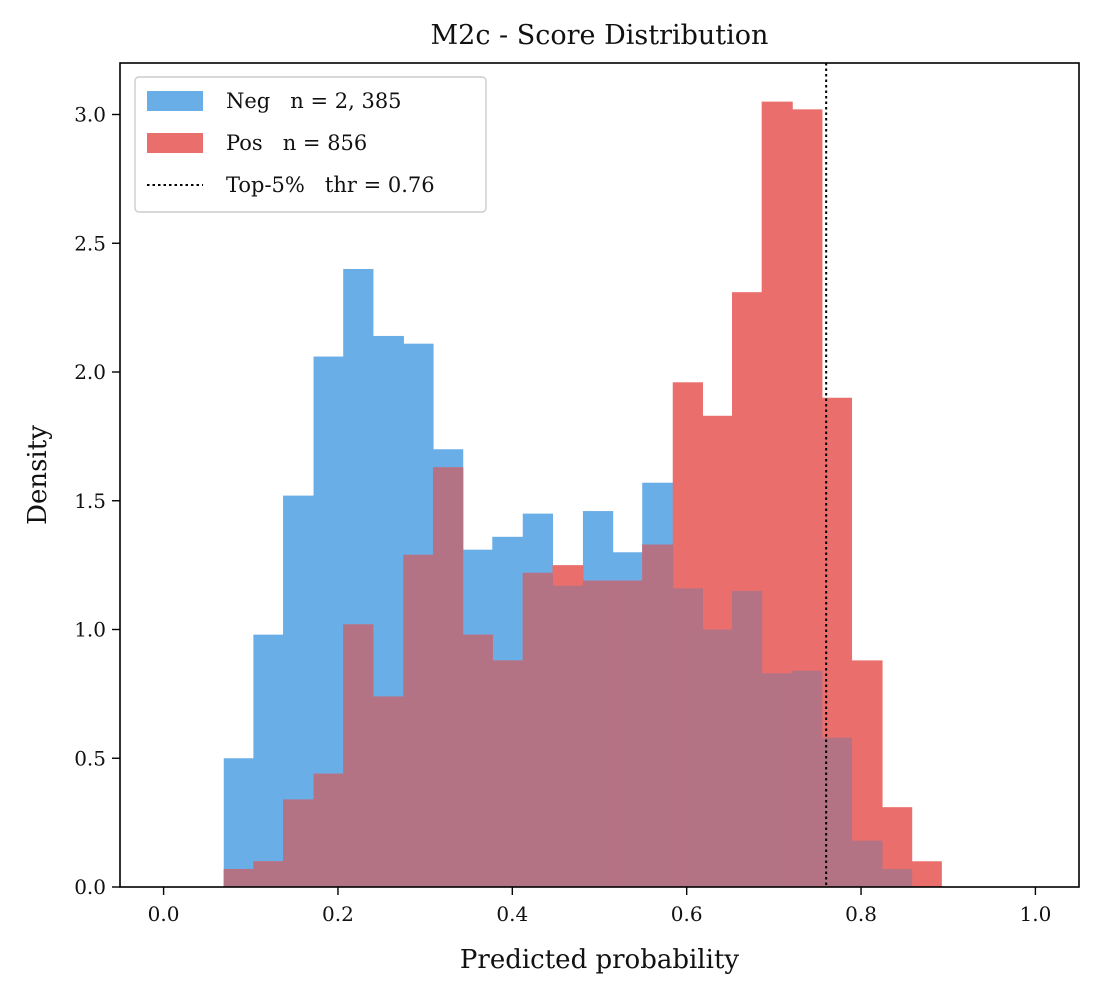  I want to click on legend-label-pos: Pos n = 856, so click(296, 143).